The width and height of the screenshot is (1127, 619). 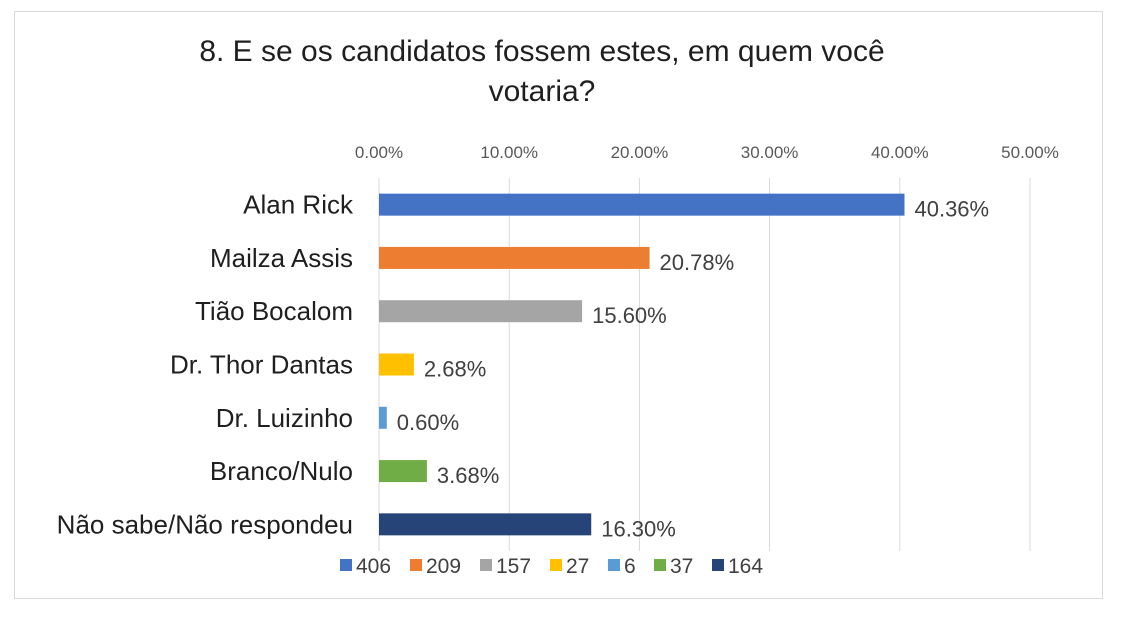 What do you see at coordinates (577, 566) in the screenshot?
I see `legend-label: 27` at bounding box center [577, 566].